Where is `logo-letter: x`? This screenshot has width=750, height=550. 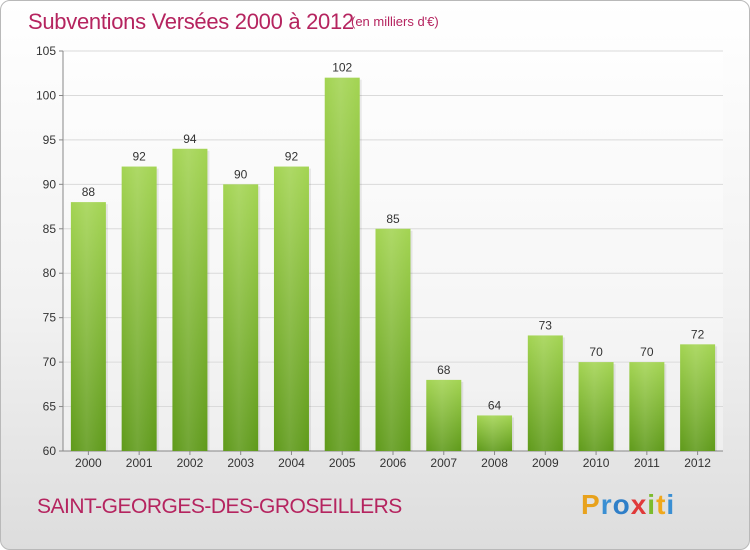
logo-letter: x is located at coordinates (639, 504).